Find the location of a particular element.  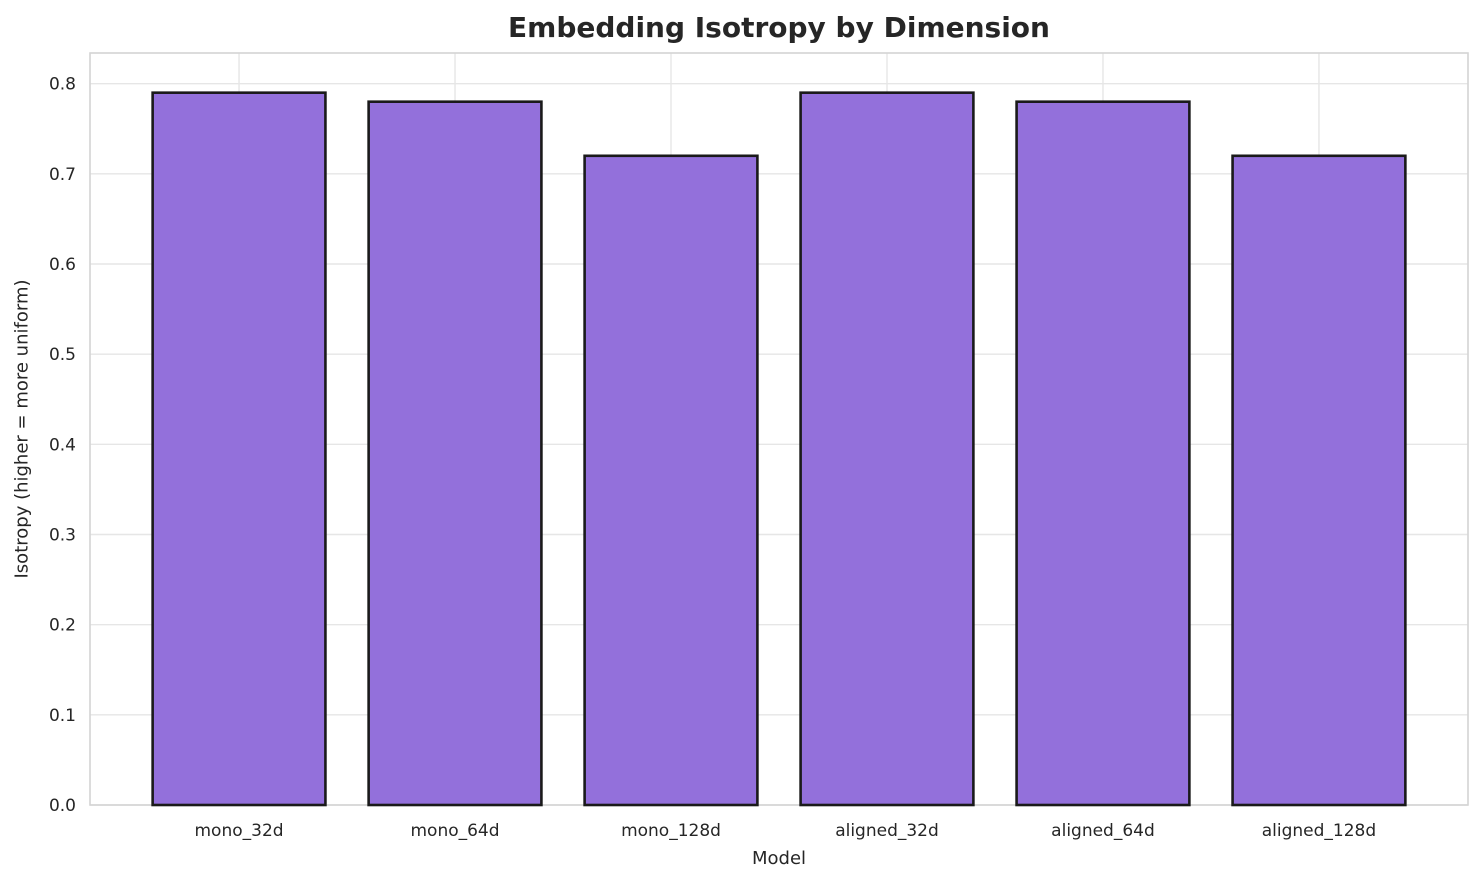

y-tick-label: 0.8 is located at coordinates (62, 85).